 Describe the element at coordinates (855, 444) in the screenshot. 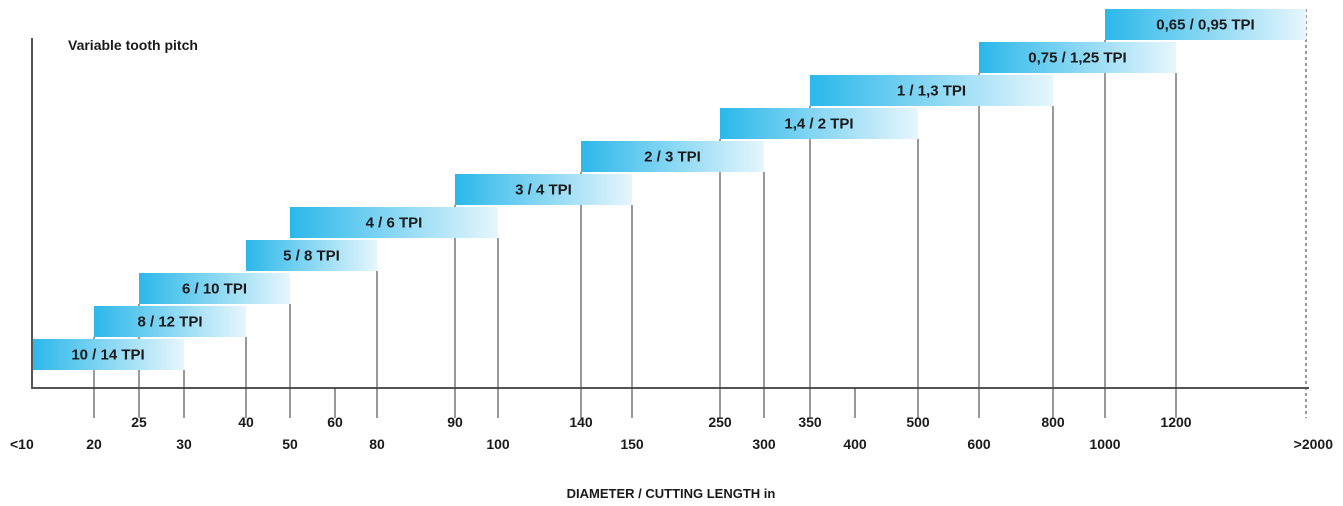

I see `tick-label-400: 400` at that location.